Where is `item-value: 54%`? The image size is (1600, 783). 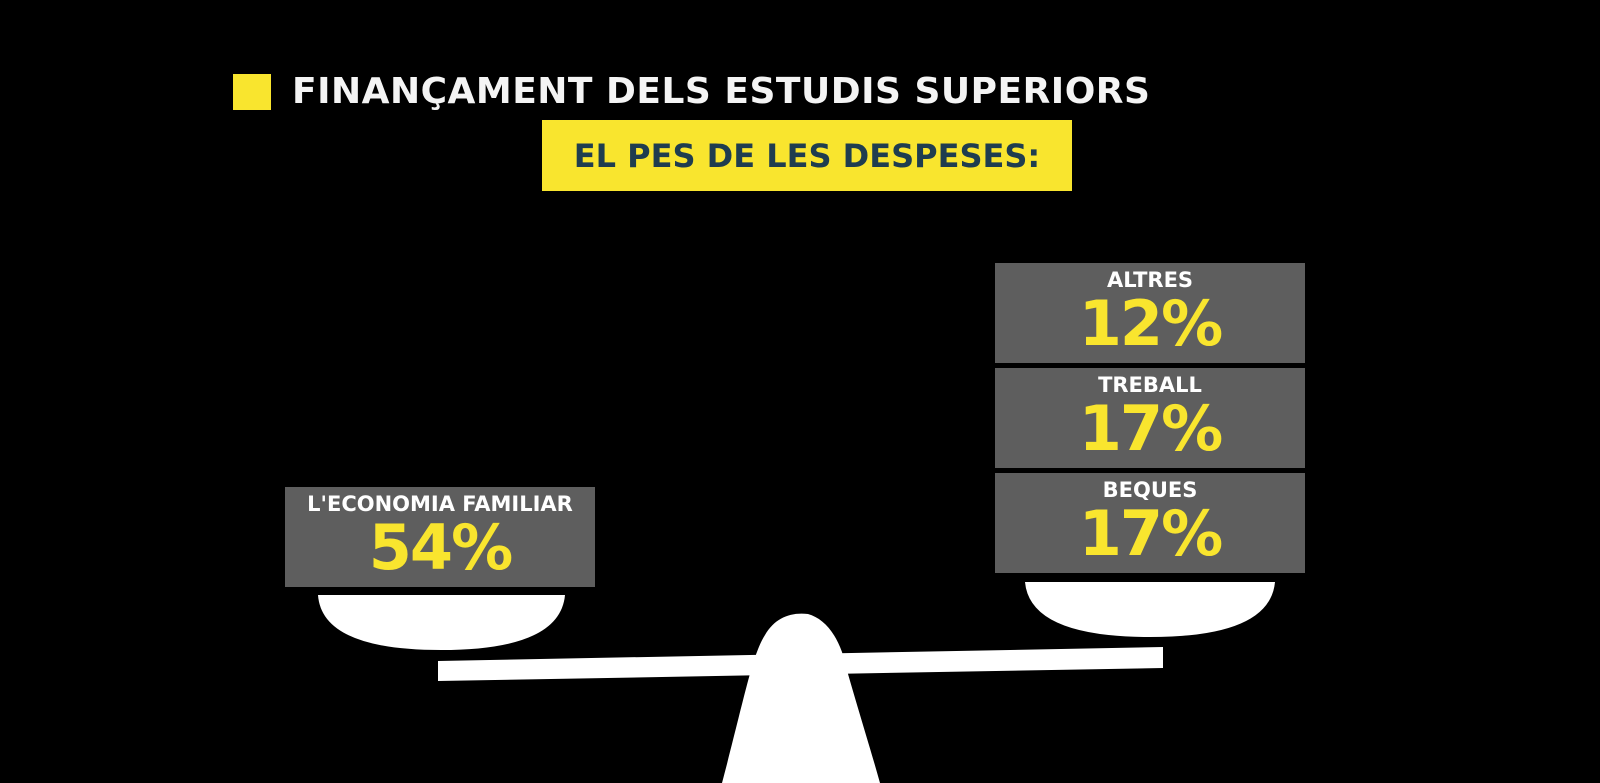
item-value: 54% is located at coordinates (440, 547).